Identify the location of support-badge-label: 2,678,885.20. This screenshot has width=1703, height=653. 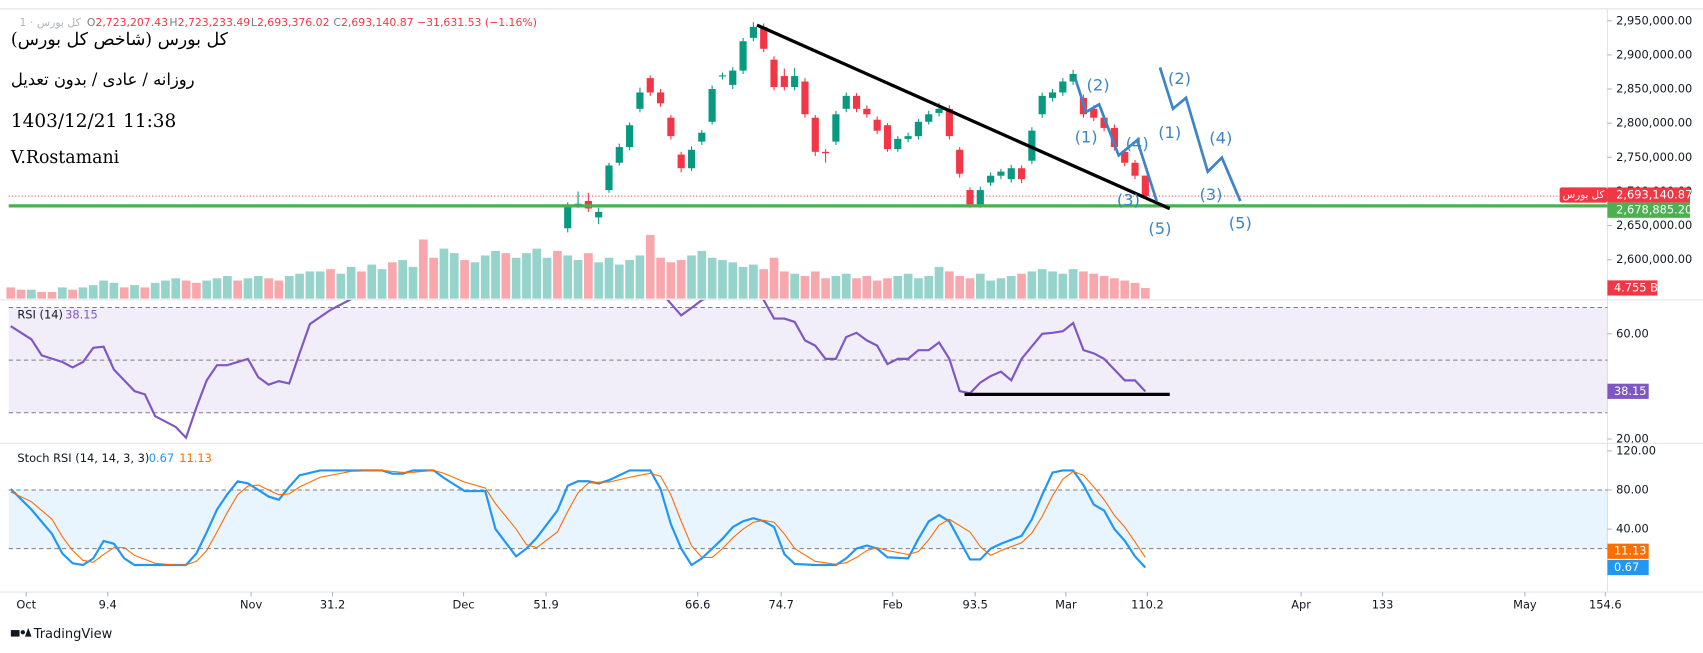
(1654, 210).